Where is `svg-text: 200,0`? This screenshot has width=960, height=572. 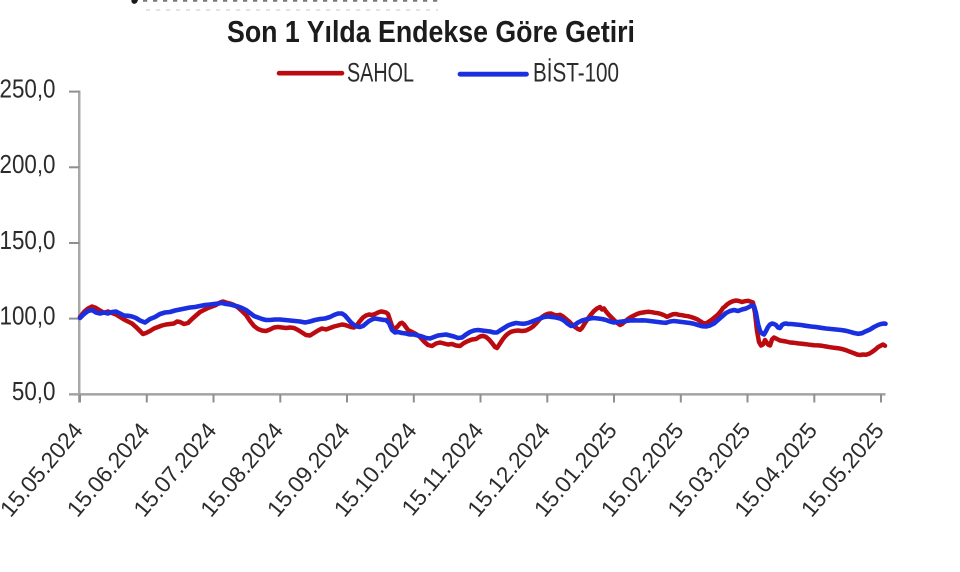 svg-text: 200,0 is located at coordinates (28, 164).